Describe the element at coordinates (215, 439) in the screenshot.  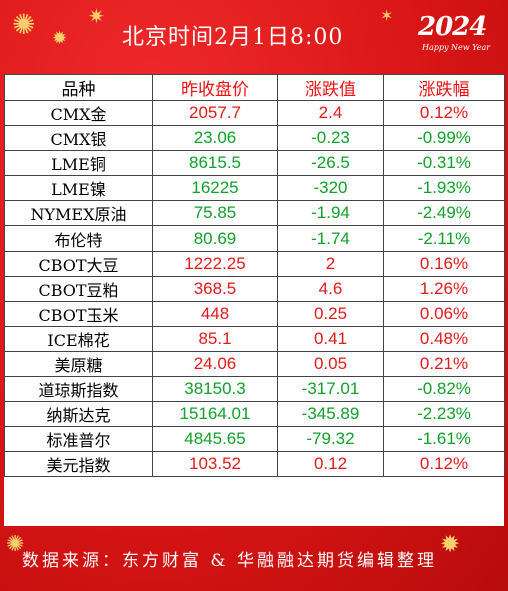
I see `close-price: 4845.65` at that location.